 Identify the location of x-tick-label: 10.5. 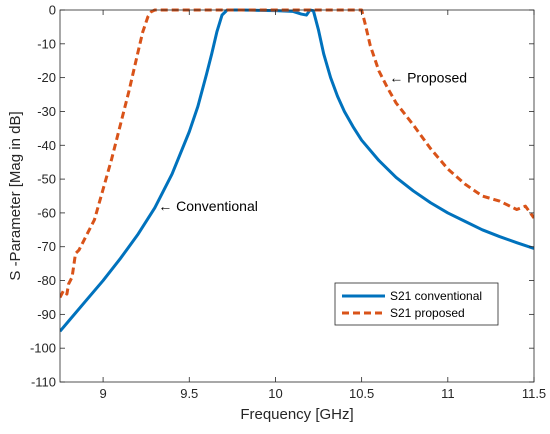
(361, 393).